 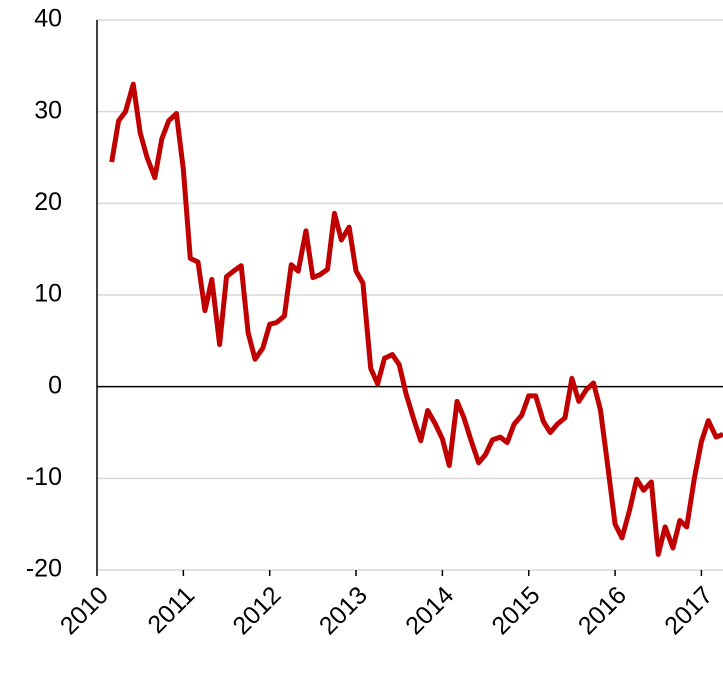 What do you see at coordinates (44, 477) in the screenshot?
I see `y-tick-label: -10` at bounding box center [44, 477].